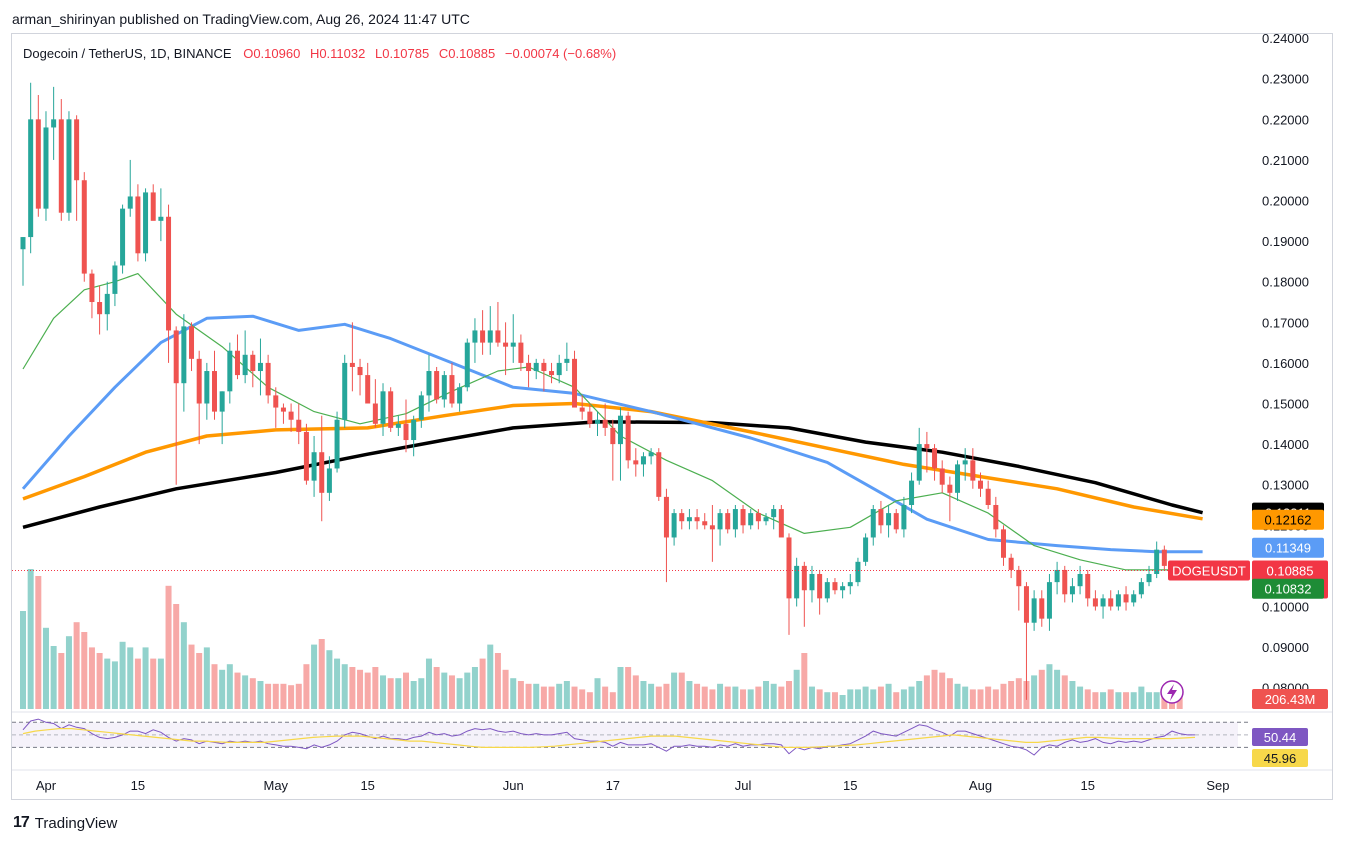 The width and height of the screenshot is (1346, 845). I want to click on y-tick-label: 0.17000, so click(1285, 322).